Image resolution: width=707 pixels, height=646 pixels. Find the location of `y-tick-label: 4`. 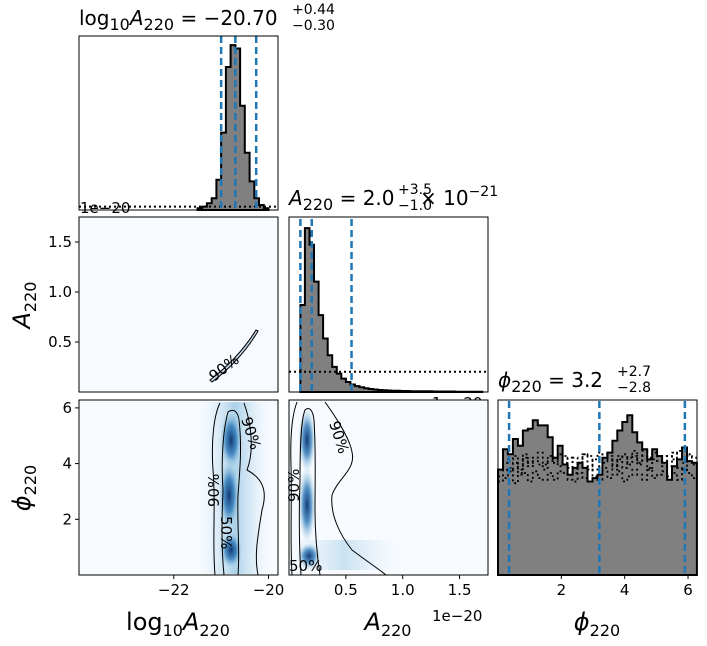

y-tick-label: 4 is located at coordinates (67, 464).